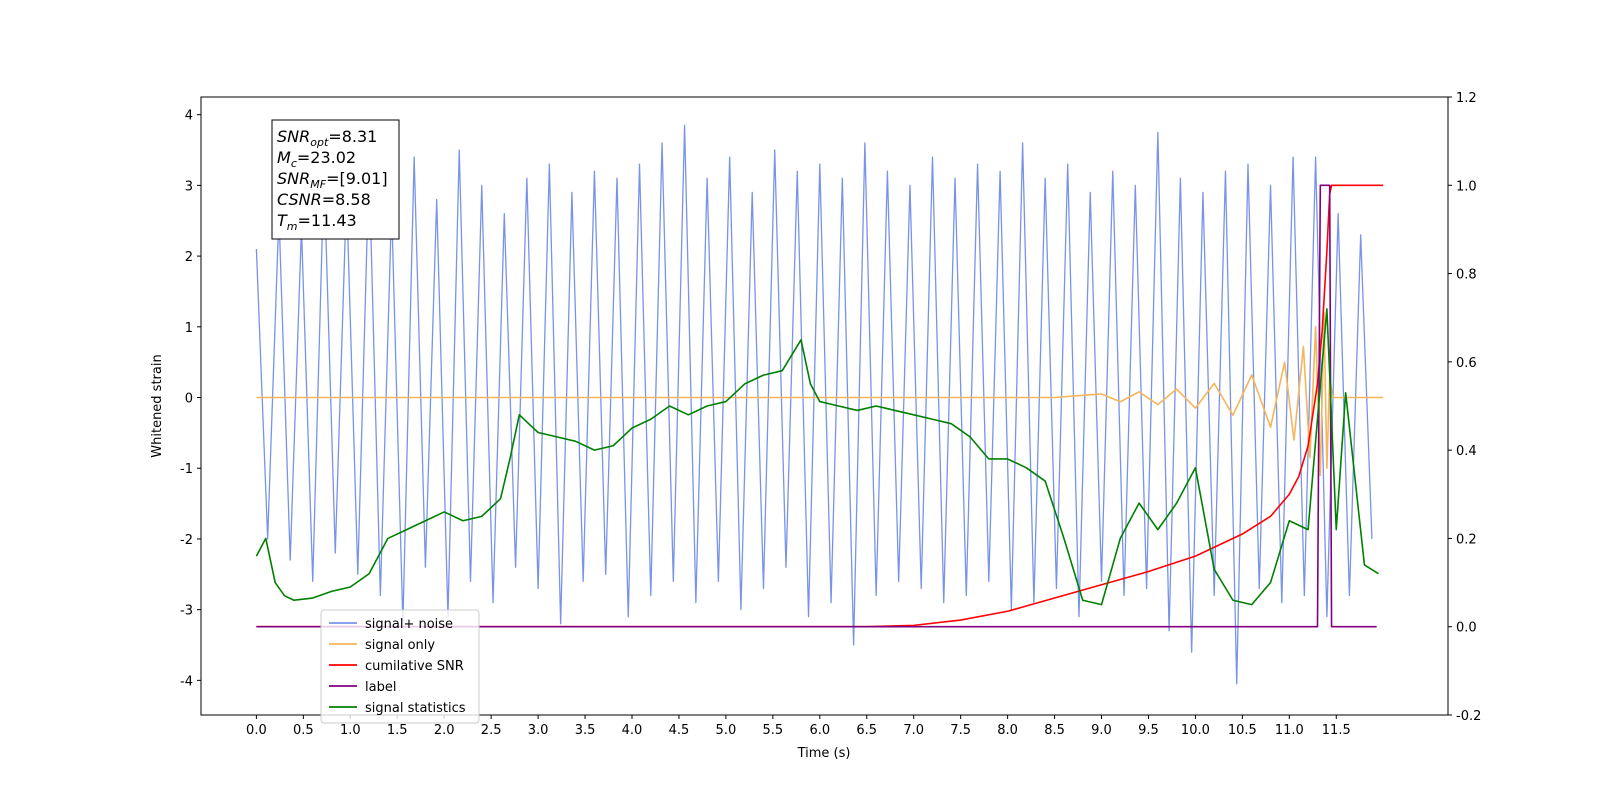  What do you see at coordinates (294, 163) in the screenshot?
I see `annotation-subscript: c` at bounding box center [294, 163].